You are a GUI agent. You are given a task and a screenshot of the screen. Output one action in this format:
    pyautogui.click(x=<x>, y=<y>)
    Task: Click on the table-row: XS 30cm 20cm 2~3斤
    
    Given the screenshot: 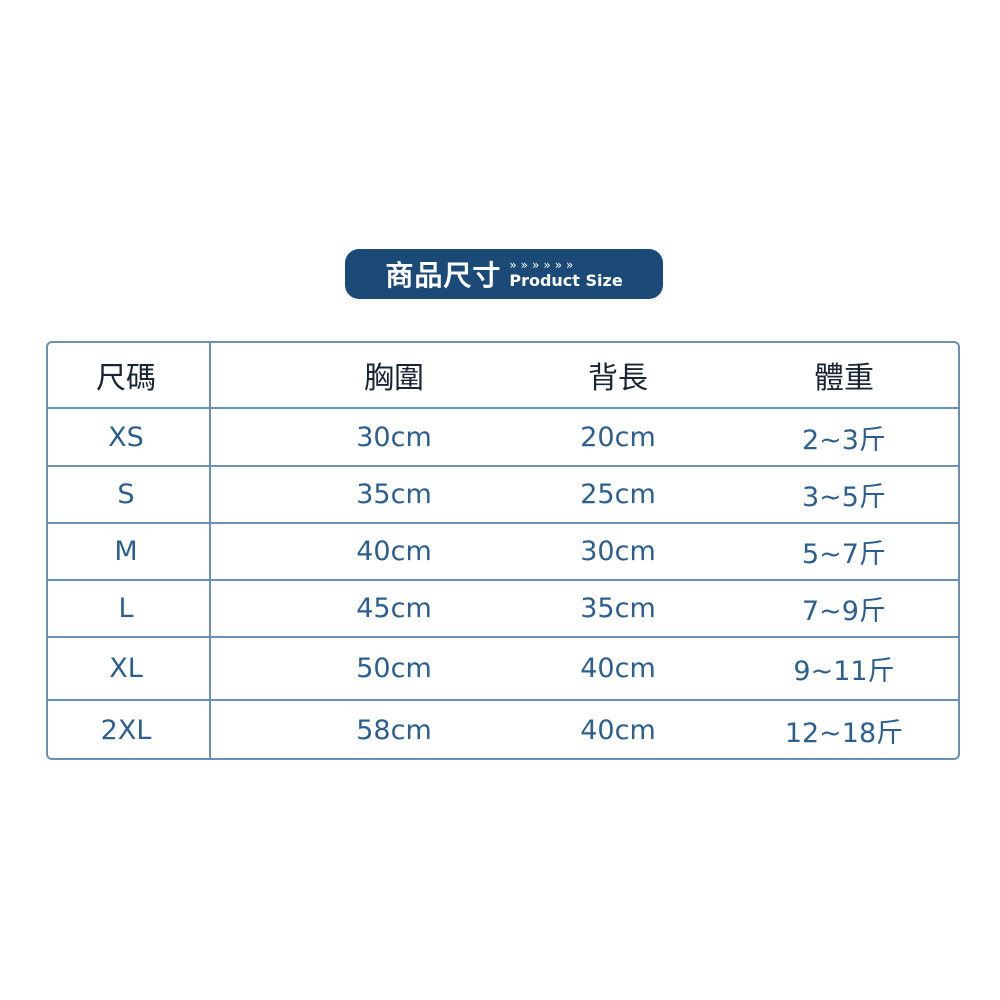 What is the action you would take?
    pyautogui.click(x=503, y=438)
    